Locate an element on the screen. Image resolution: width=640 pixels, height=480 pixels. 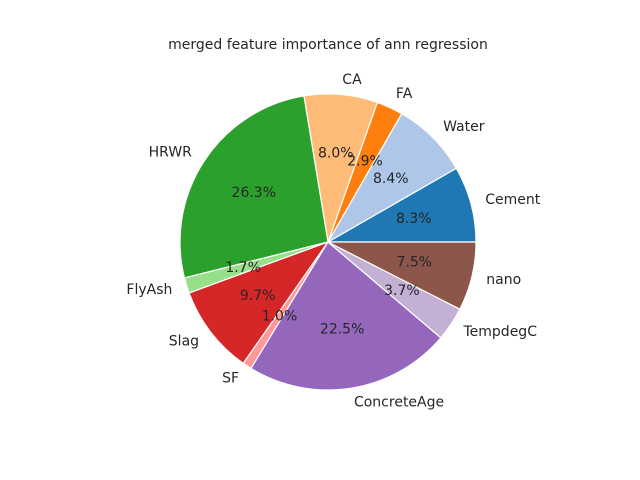
pct-flyash: 1.7% is located at coordinates (243, 268).